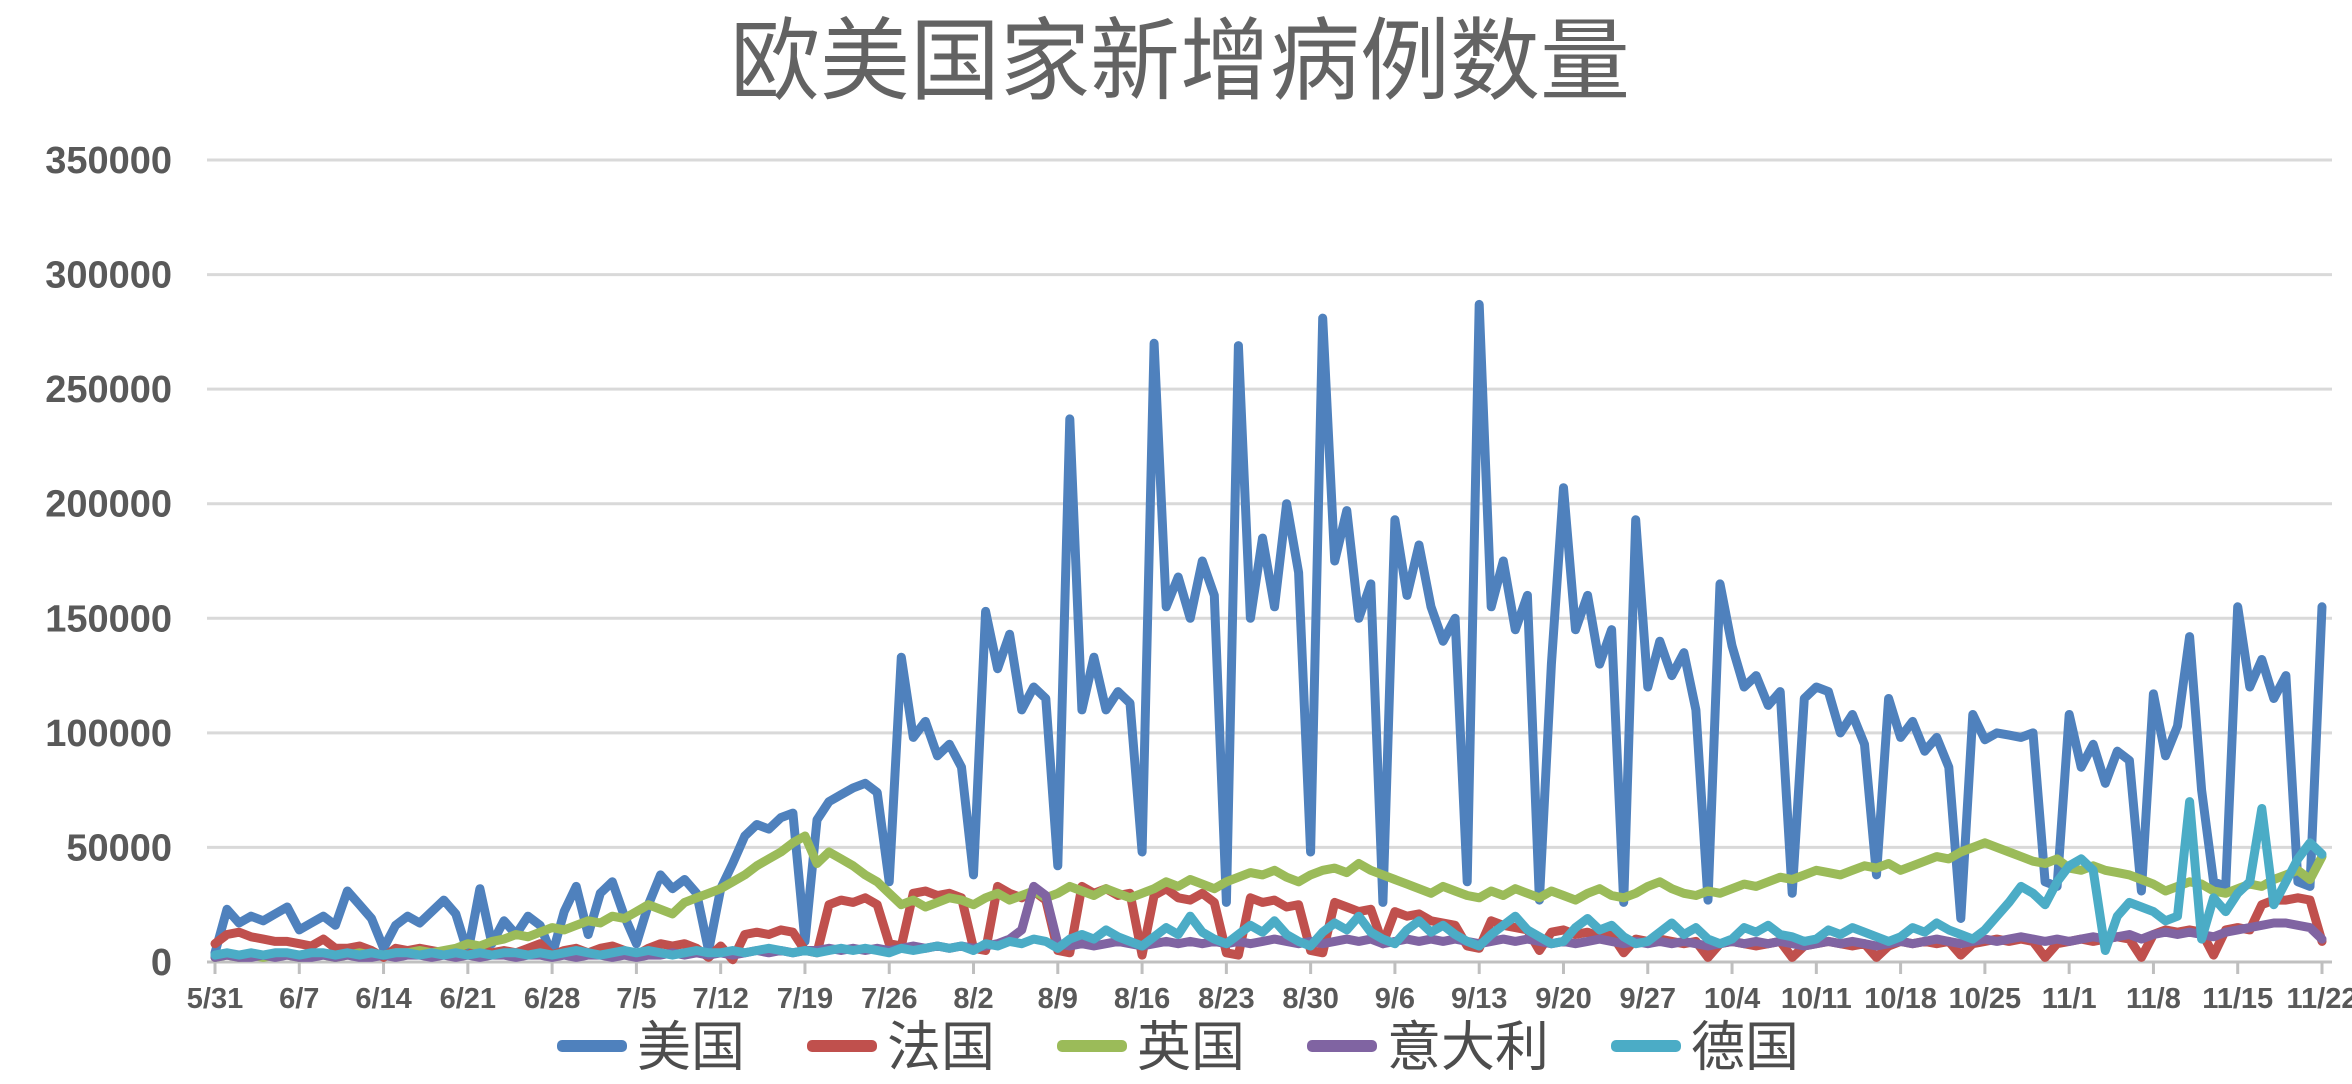 This screenshot has width=2352, height=1084. Describe the element at coordinates (889, 999) in the screenshot. I see `x-axis-tick-label: 7/26` at that location.